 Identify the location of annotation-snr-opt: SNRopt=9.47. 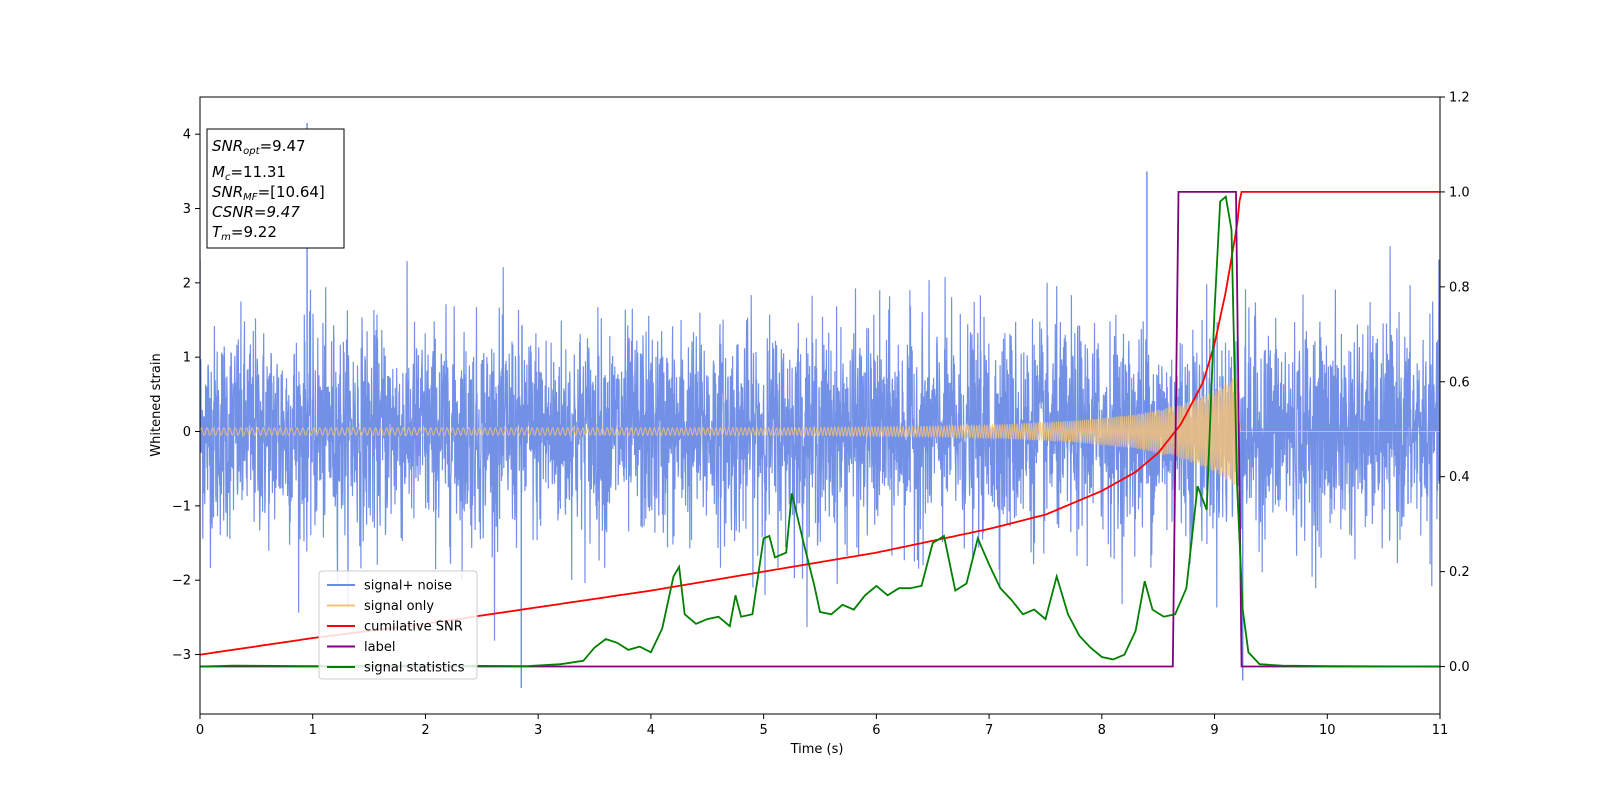
(259, 147).